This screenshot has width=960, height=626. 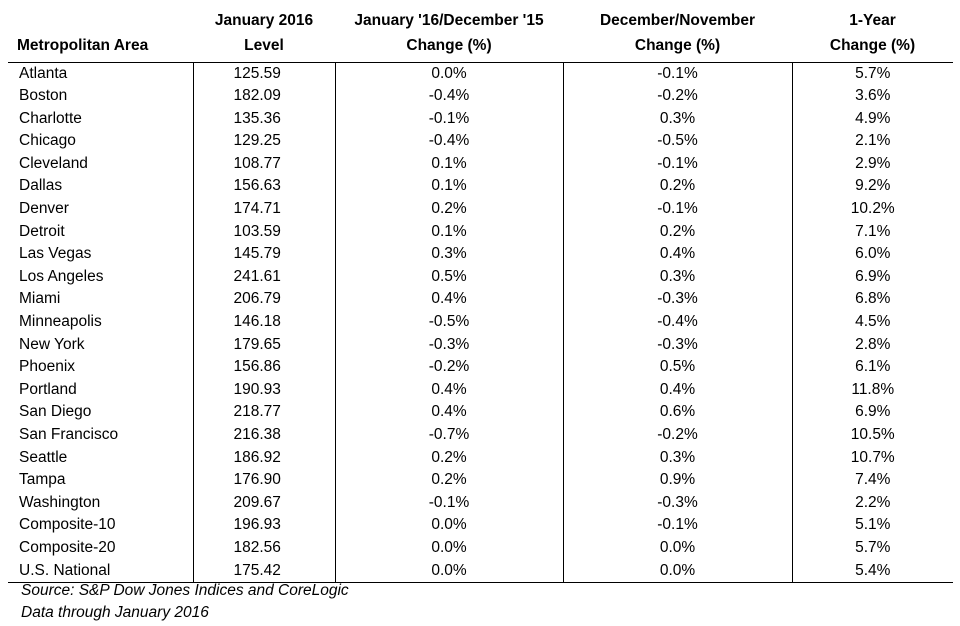 I want to click on annual-change-cell: 2.9%, so click(x=872, y=164).